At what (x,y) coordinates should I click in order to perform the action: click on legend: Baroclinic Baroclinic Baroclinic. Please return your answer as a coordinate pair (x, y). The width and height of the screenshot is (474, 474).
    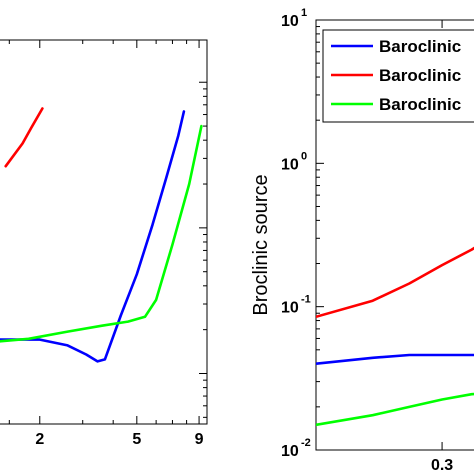
    Looking at the image, I should click on (398, 76).